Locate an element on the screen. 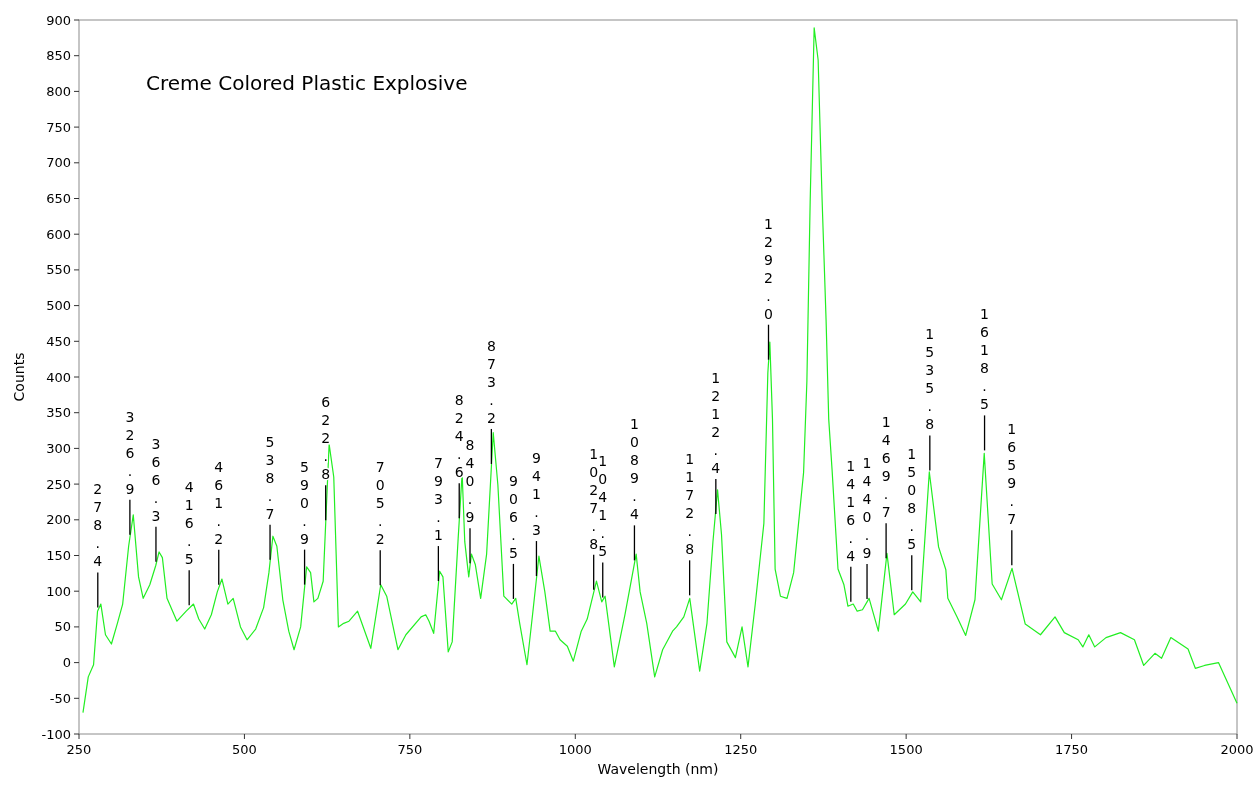 The image size is (1254, 786). x-tick-label: 750 is located at coordinates (410, 749).